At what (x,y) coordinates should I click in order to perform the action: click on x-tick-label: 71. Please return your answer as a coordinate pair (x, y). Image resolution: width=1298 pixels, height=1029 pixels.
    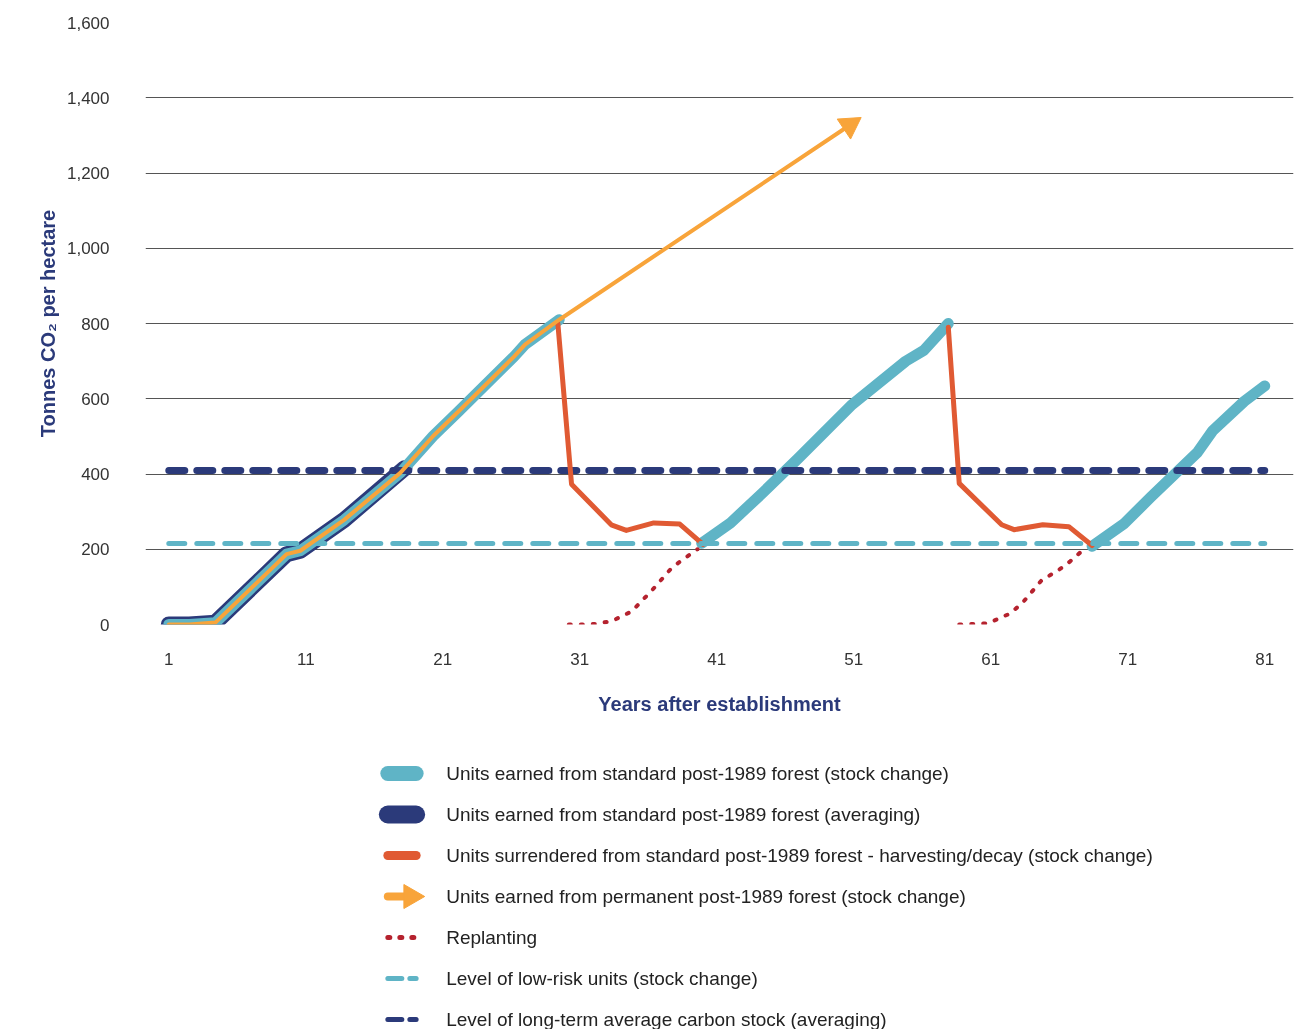
    Looking at the image, I should click on (1128, 659).